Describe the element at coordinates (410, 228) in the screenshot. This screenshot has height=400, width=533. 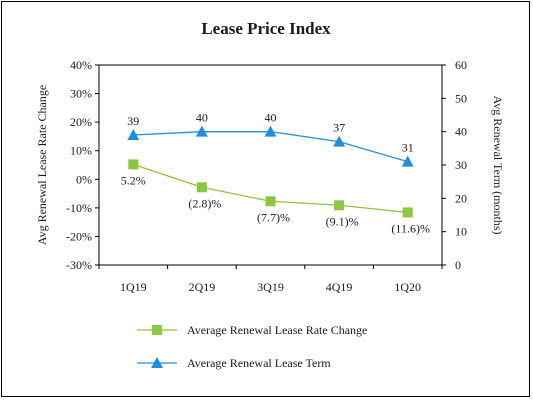
I see `rate-change-data-label: (11.6)%` at that location.